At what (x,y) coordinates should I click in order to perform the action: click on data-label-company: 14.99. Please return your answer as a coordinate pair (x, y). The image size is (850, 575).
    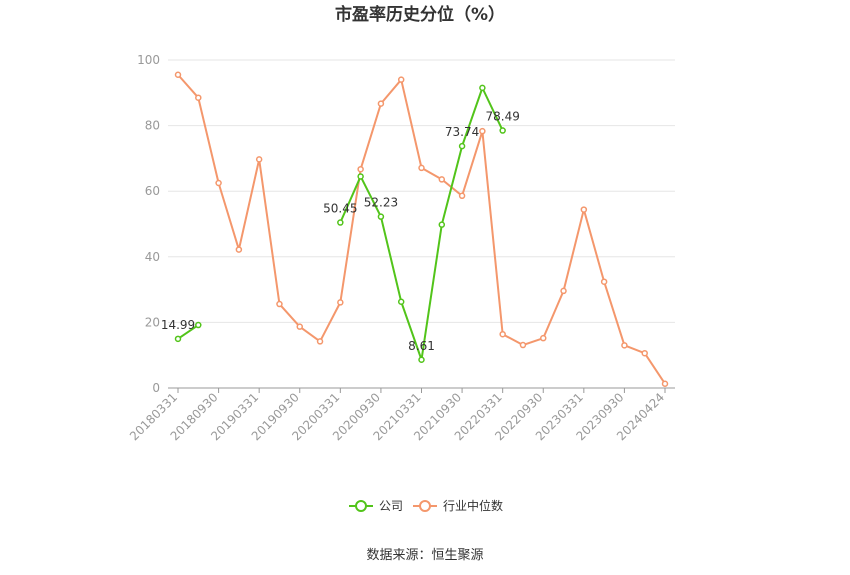
    Looking at the image, I should click on (178, 325).